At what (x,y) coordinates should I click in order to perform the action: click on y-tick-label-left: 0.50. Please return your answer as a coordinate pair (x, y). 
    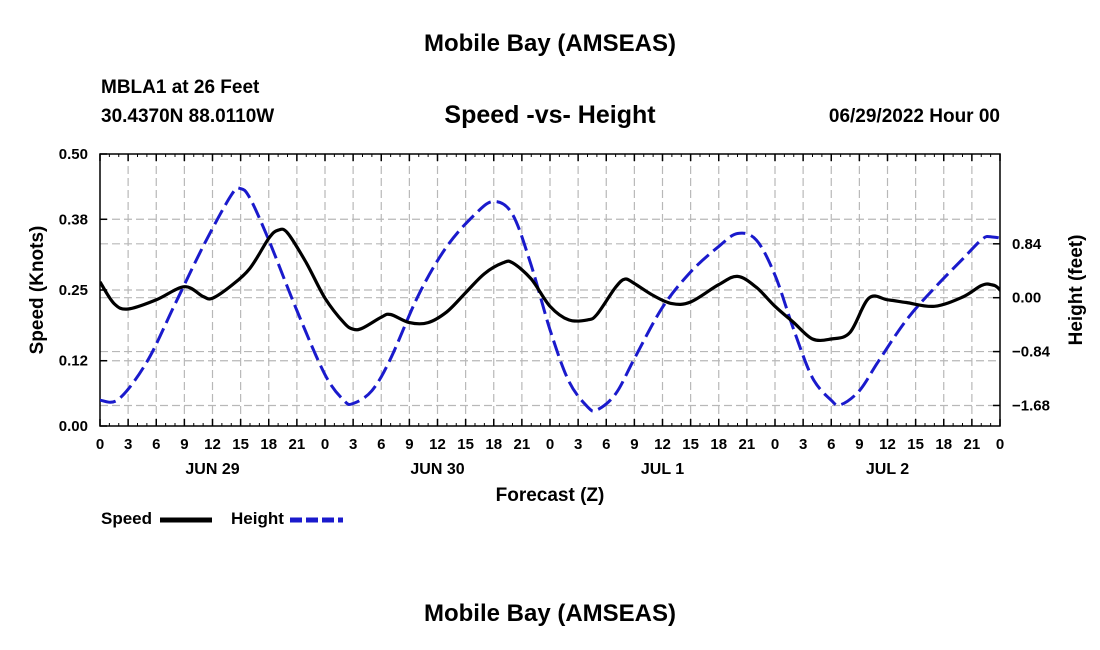
    Looking at the image, I should click on (73, 154).